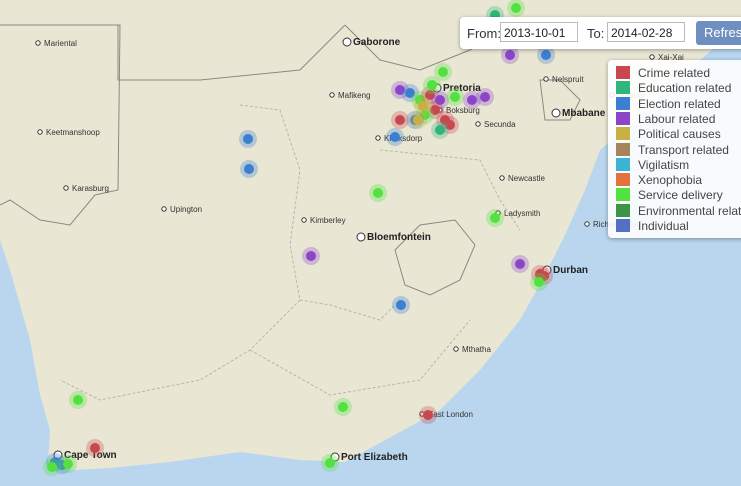 This screenshot has width=741, height=486. Describe the element at coordinates (186, 209) in the screenshot. I see `city-label: Upington` at that location.